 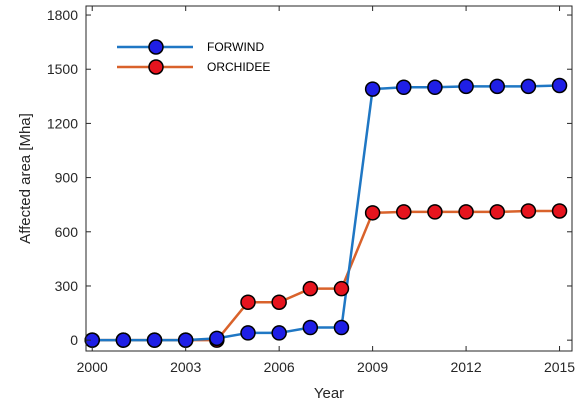 I want to click on y-tick-label: 0, so click(x=74, y=340).